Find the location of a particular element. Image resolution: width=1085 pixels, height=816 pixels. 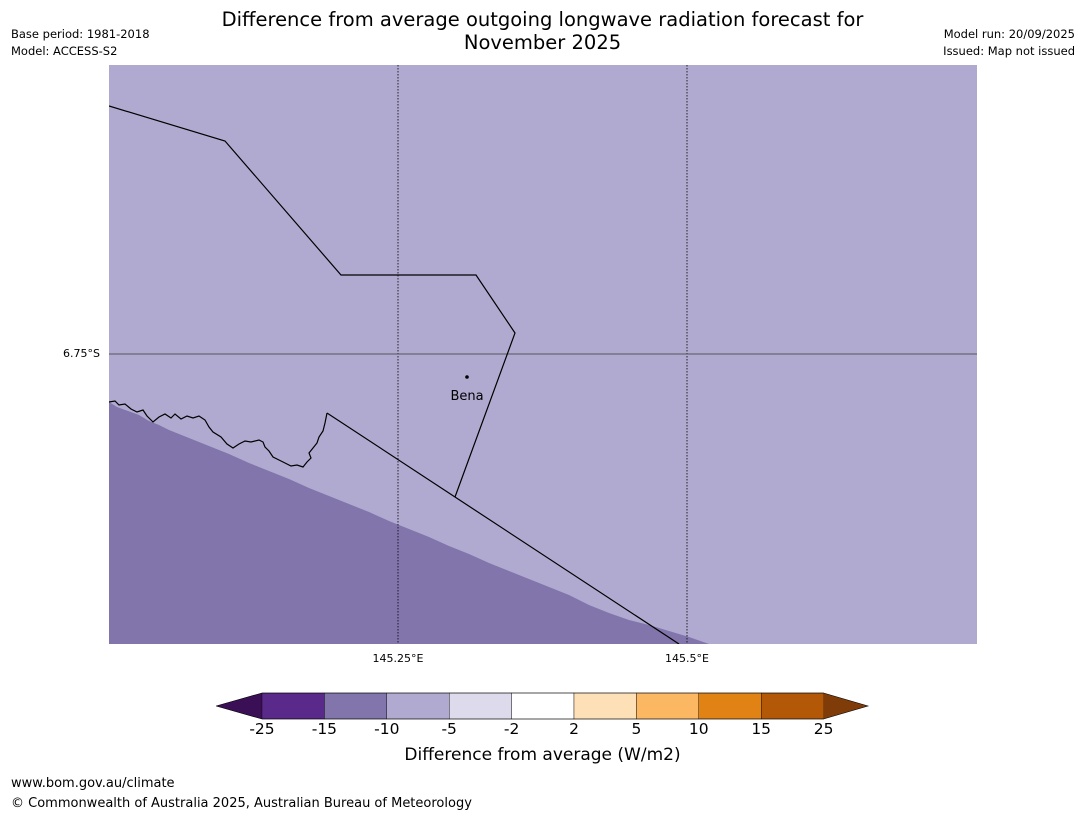

metadata-left: Base period: 1981-2018 Model: ACCESS-S2 is located at coordinates (80, 43).